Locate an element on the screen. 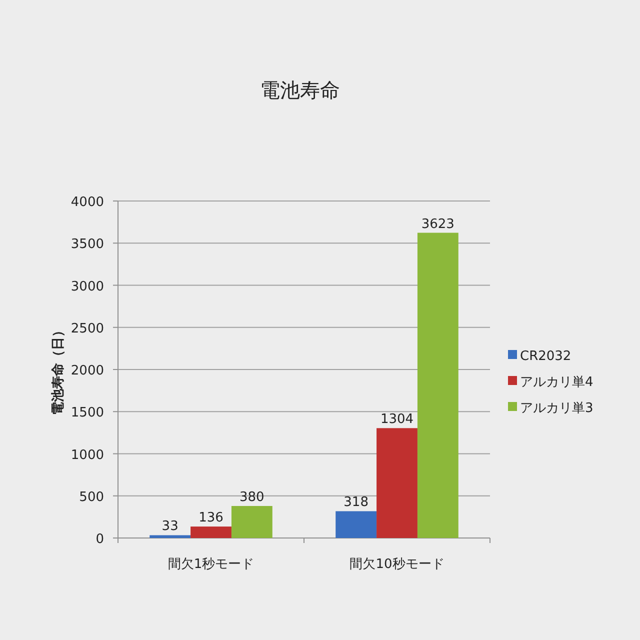 The width and height of the screenshot is (640, 640). data-label: 3623 is located at coordinates (437, 224).